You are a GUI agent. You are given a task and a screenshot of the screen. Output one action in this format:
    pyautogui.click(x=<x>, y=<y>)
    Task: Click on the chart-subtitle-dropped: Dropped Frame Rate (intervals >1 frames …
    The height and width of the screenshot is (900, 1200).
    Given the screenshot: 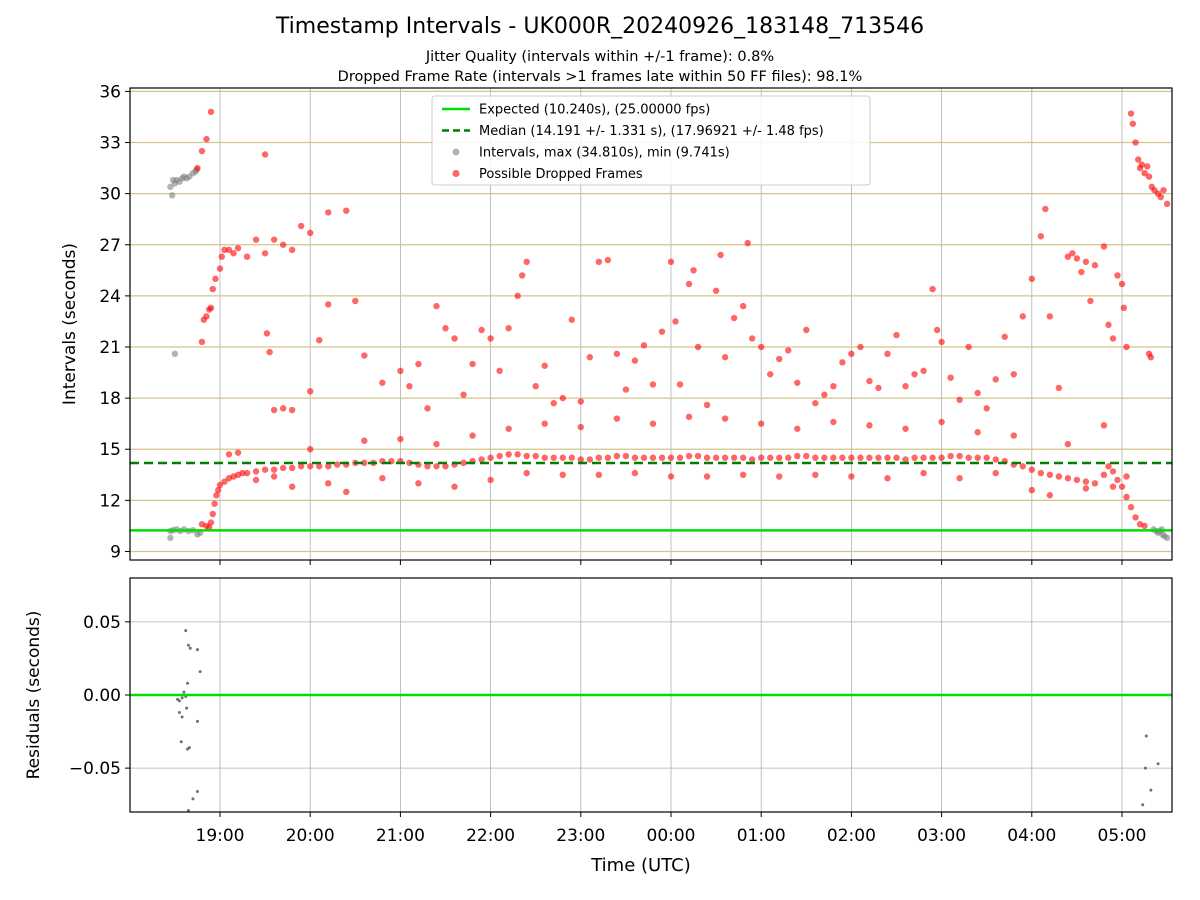 What is the action you would take?
    pyautogui.click(x=600, y=77)
    